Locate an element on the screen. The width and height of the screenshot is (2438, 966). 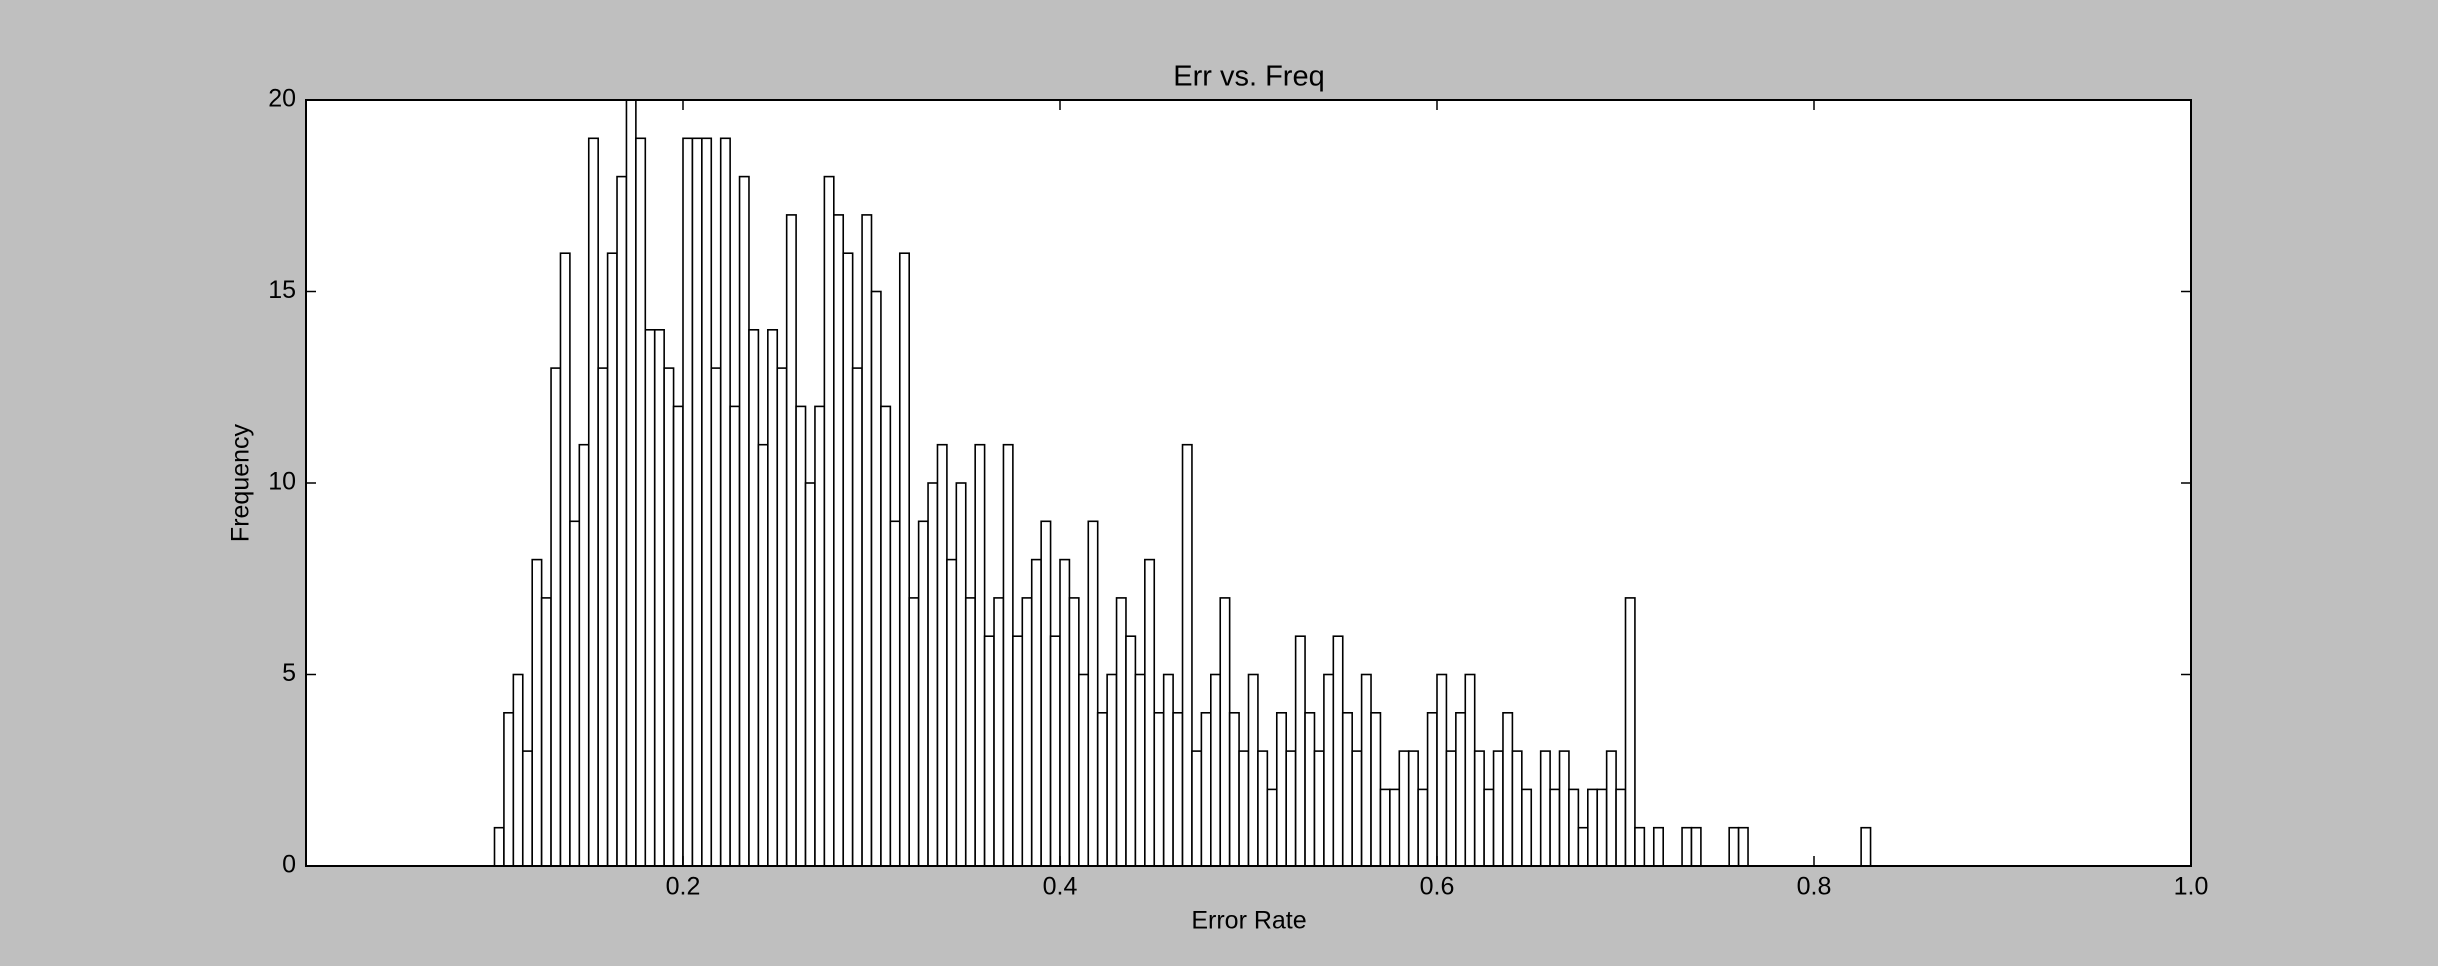
y-tick-label: 20 is located at coordinates (282, 99).